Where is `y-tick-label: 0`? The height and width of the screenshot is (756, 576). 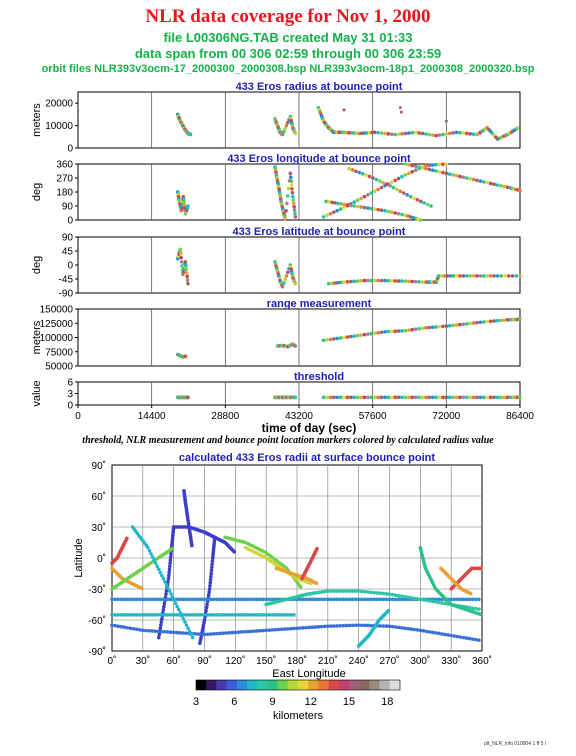 y-tick-label: 0 is located at coordinates (70, 149).